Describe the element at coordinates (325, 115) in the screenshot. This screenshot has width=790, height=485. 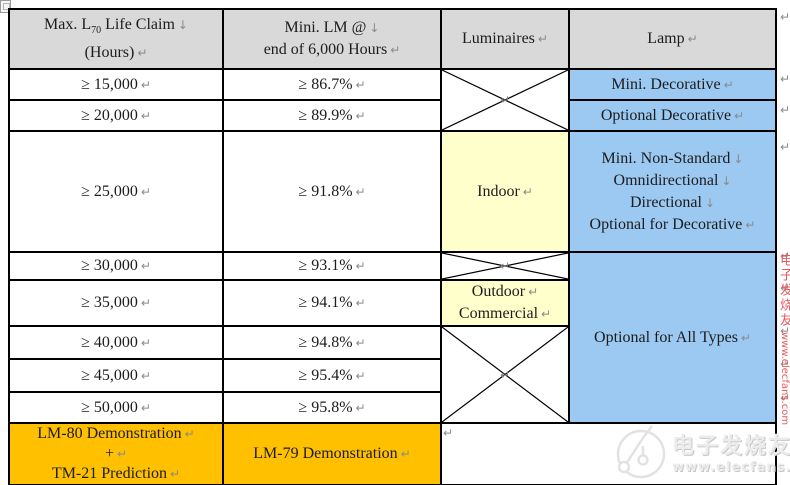
I see `lm-value: ≥ 89.9%` at that location.